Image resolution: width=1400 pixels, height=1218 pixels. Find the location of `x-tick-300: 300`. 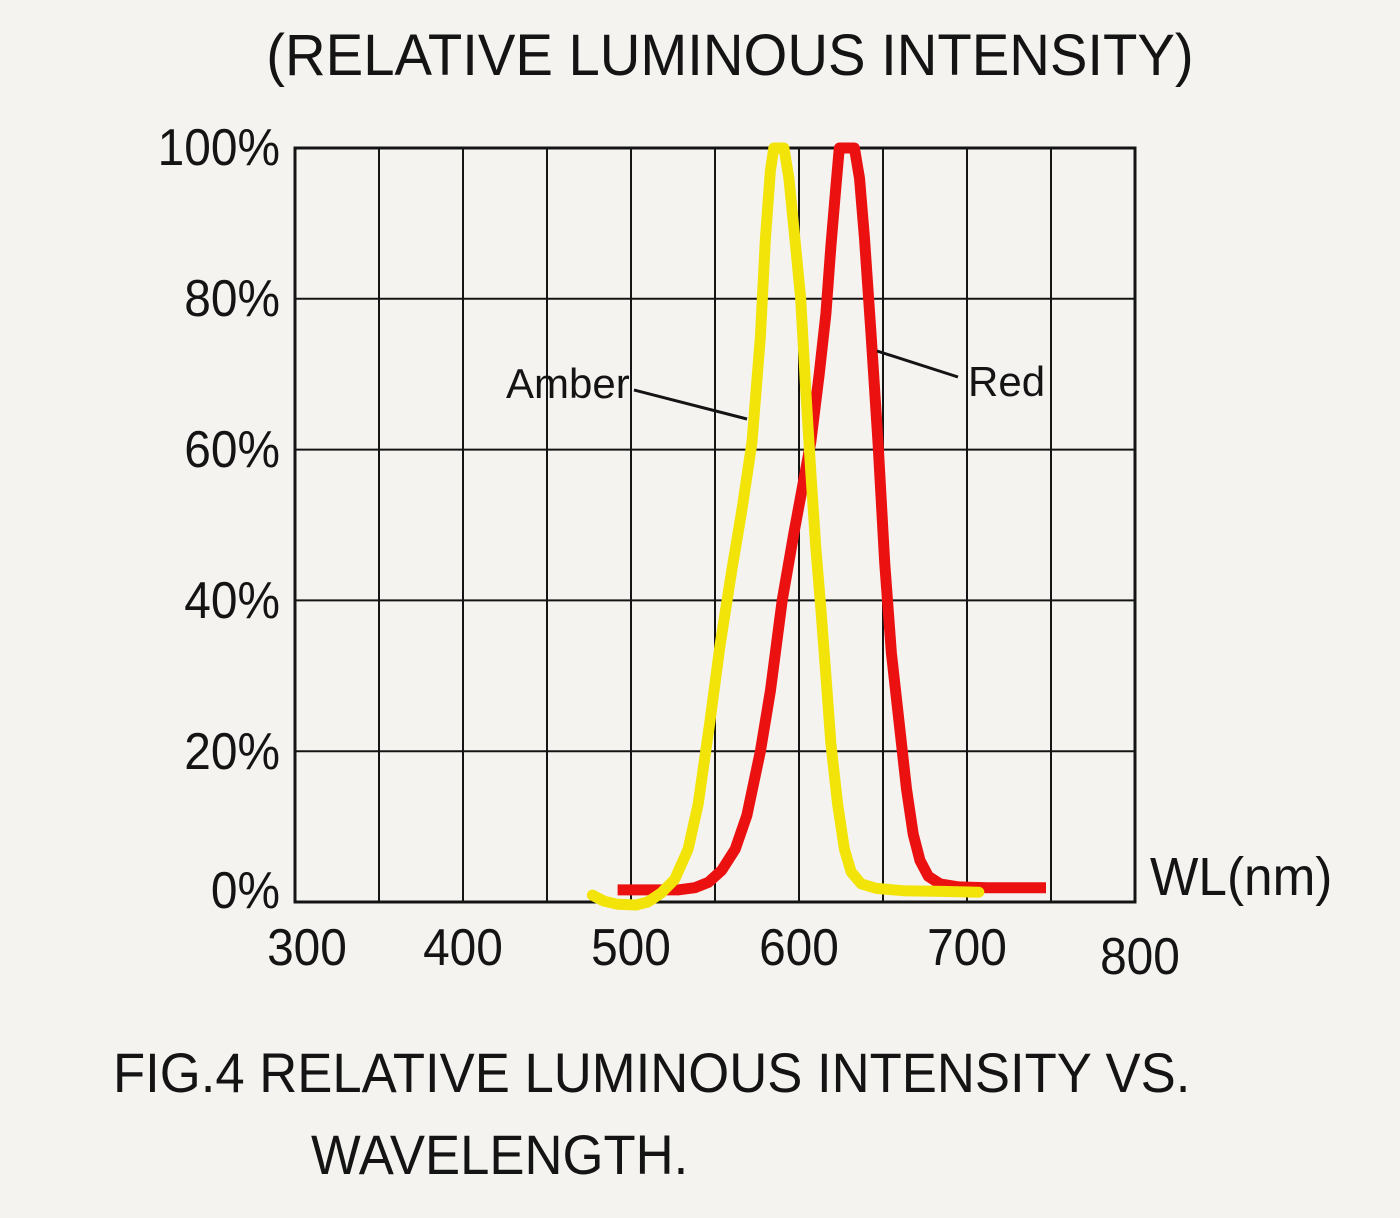

x-tick-300: 300 is located at coordinates (307, 948).